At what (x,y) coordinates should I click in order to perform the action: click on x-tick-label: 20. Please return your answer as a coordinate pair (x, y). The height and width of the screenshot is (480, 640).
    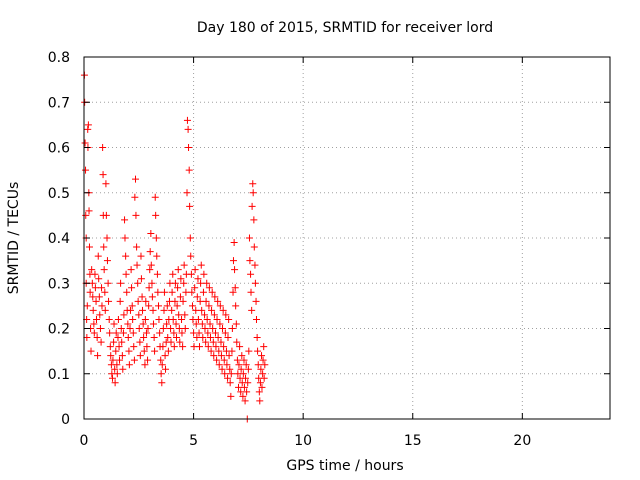
    Looking at the image, I should click on (522, 441).